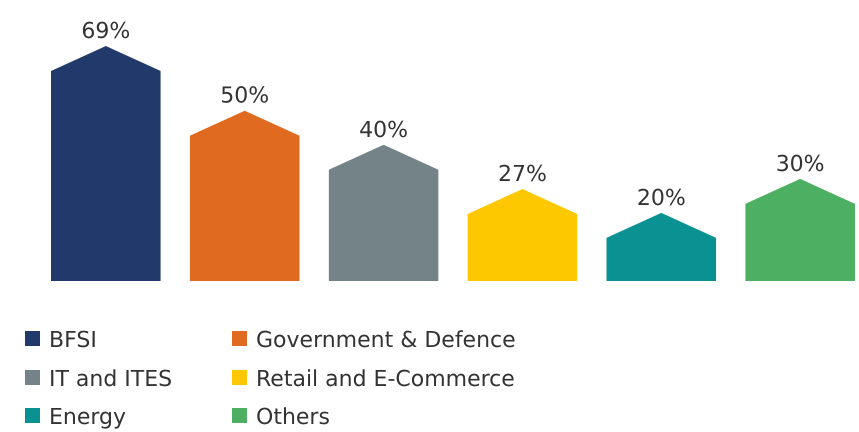  Describe the element at coordinates (800, 164) in the screenshot. I see `data-label: 30%` at that location.